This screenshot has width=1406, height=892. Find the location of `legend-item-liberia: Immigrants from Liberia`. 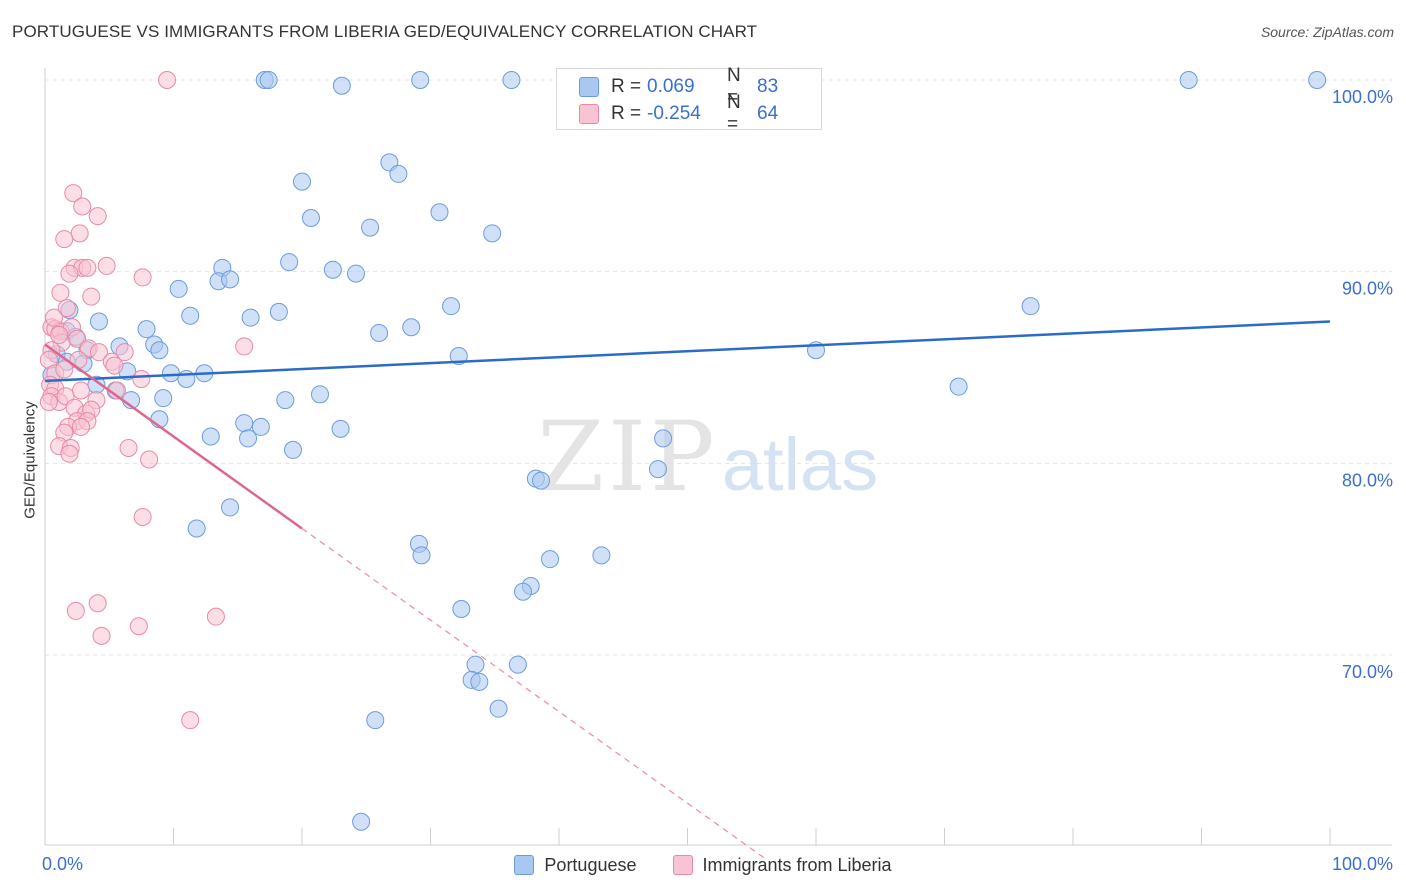

legend-item-liberia: Immigrants from Liberia is located at coordinates (782, 865).